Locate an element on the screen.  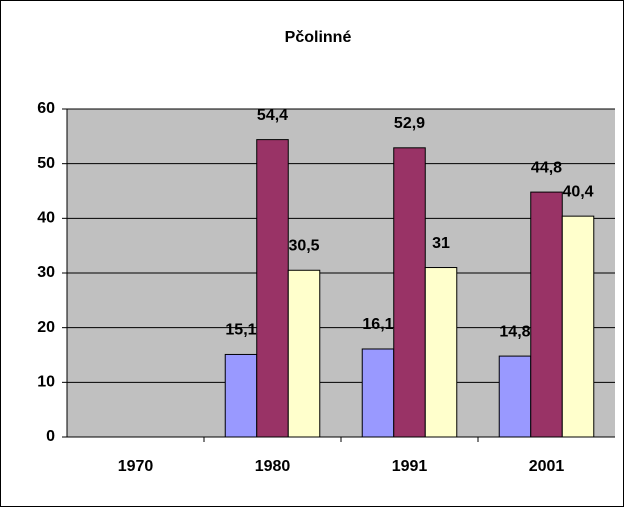
y-tick-label: 10 is located at coordinates (46, 382).